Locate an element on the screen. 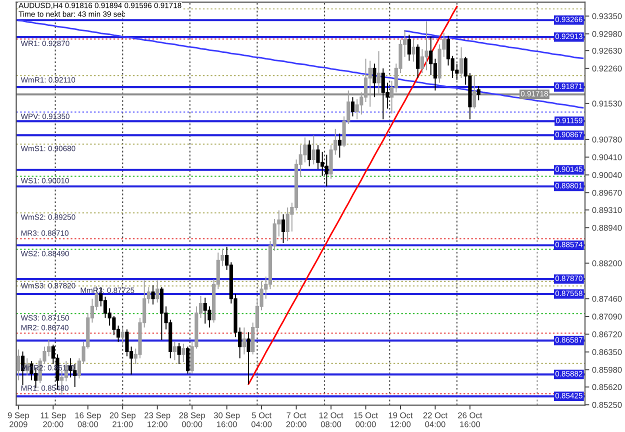  y-tick-label: 0.90780 is located at coordinates (607, 139).